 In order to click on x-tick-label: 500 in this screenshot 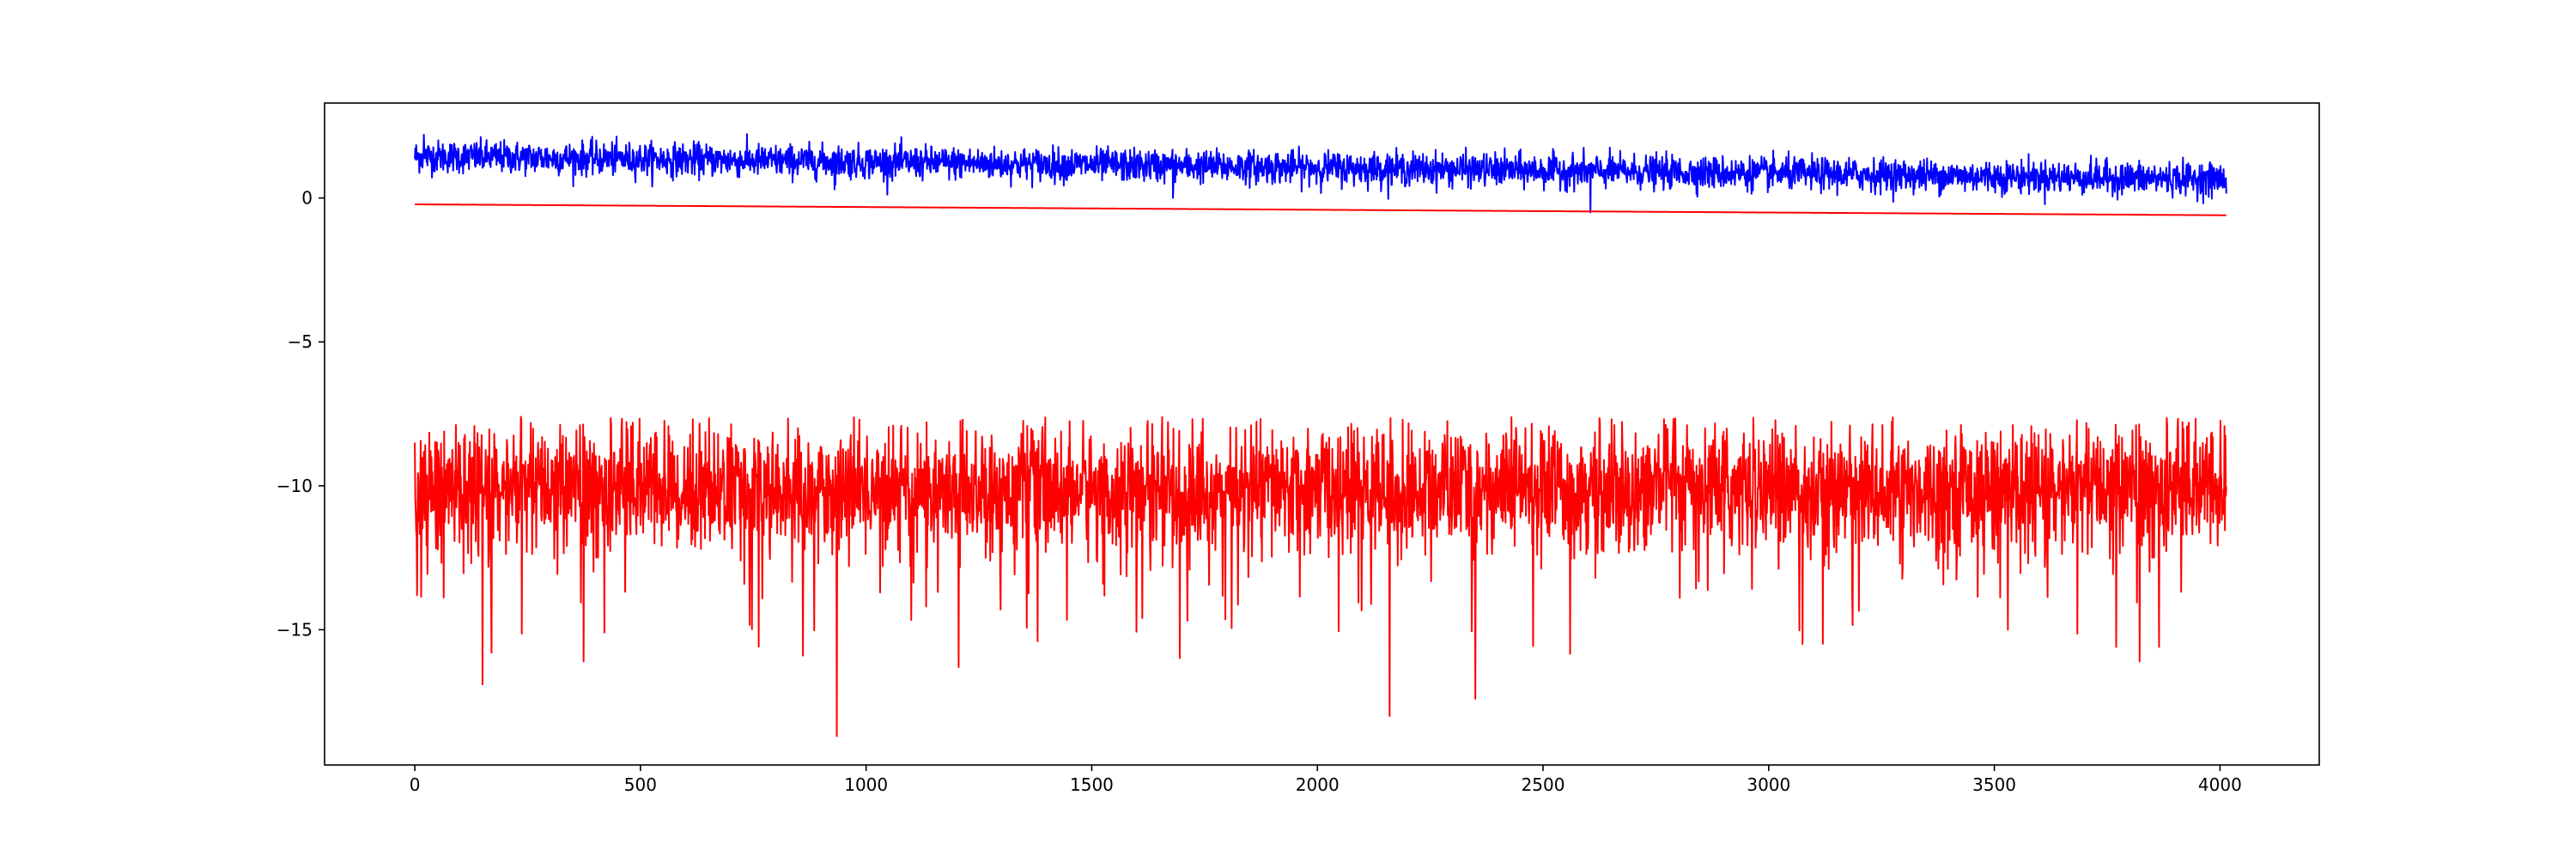, I will do `click(640, 784)`.